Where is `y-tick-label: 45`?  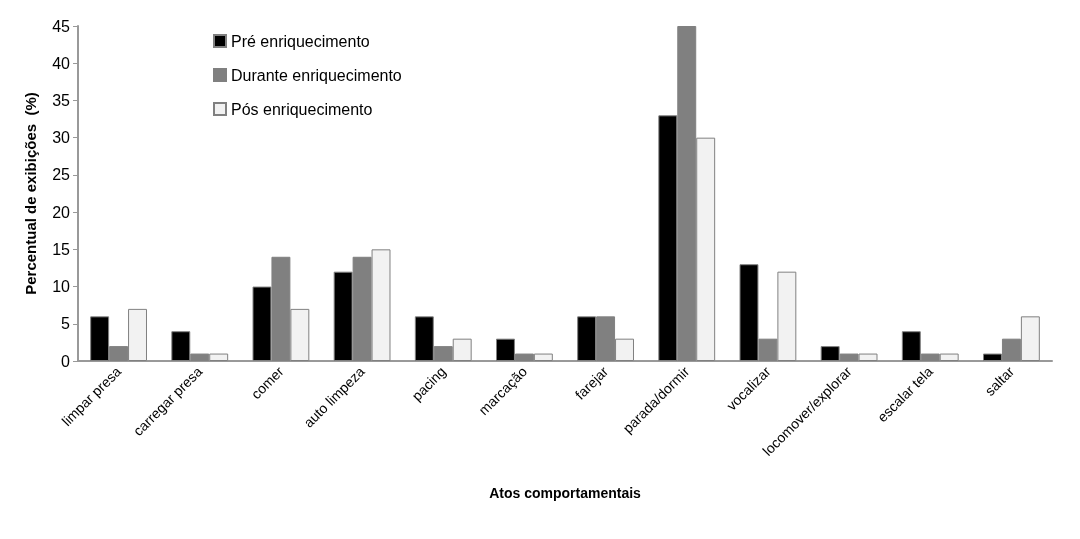
y-tick-label: 45 is located at coordinates (61, 26).